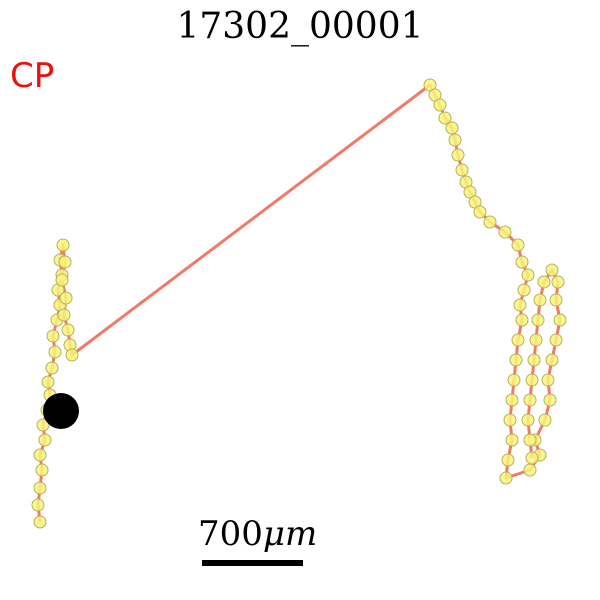  Describe the element at coordinates (252, 563) in the screenshot. I see `scale-bar` at that location.